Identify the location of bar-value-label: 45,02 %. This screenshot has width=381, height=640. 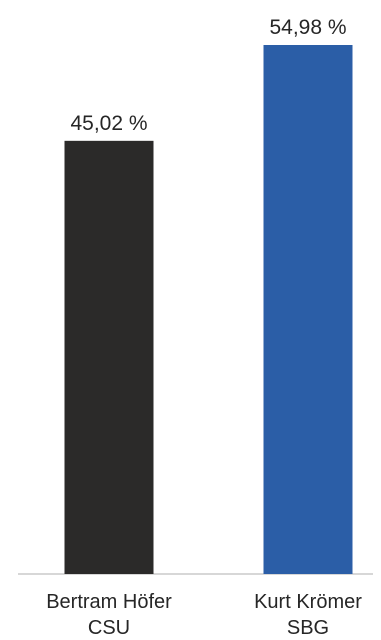
(108, 123).